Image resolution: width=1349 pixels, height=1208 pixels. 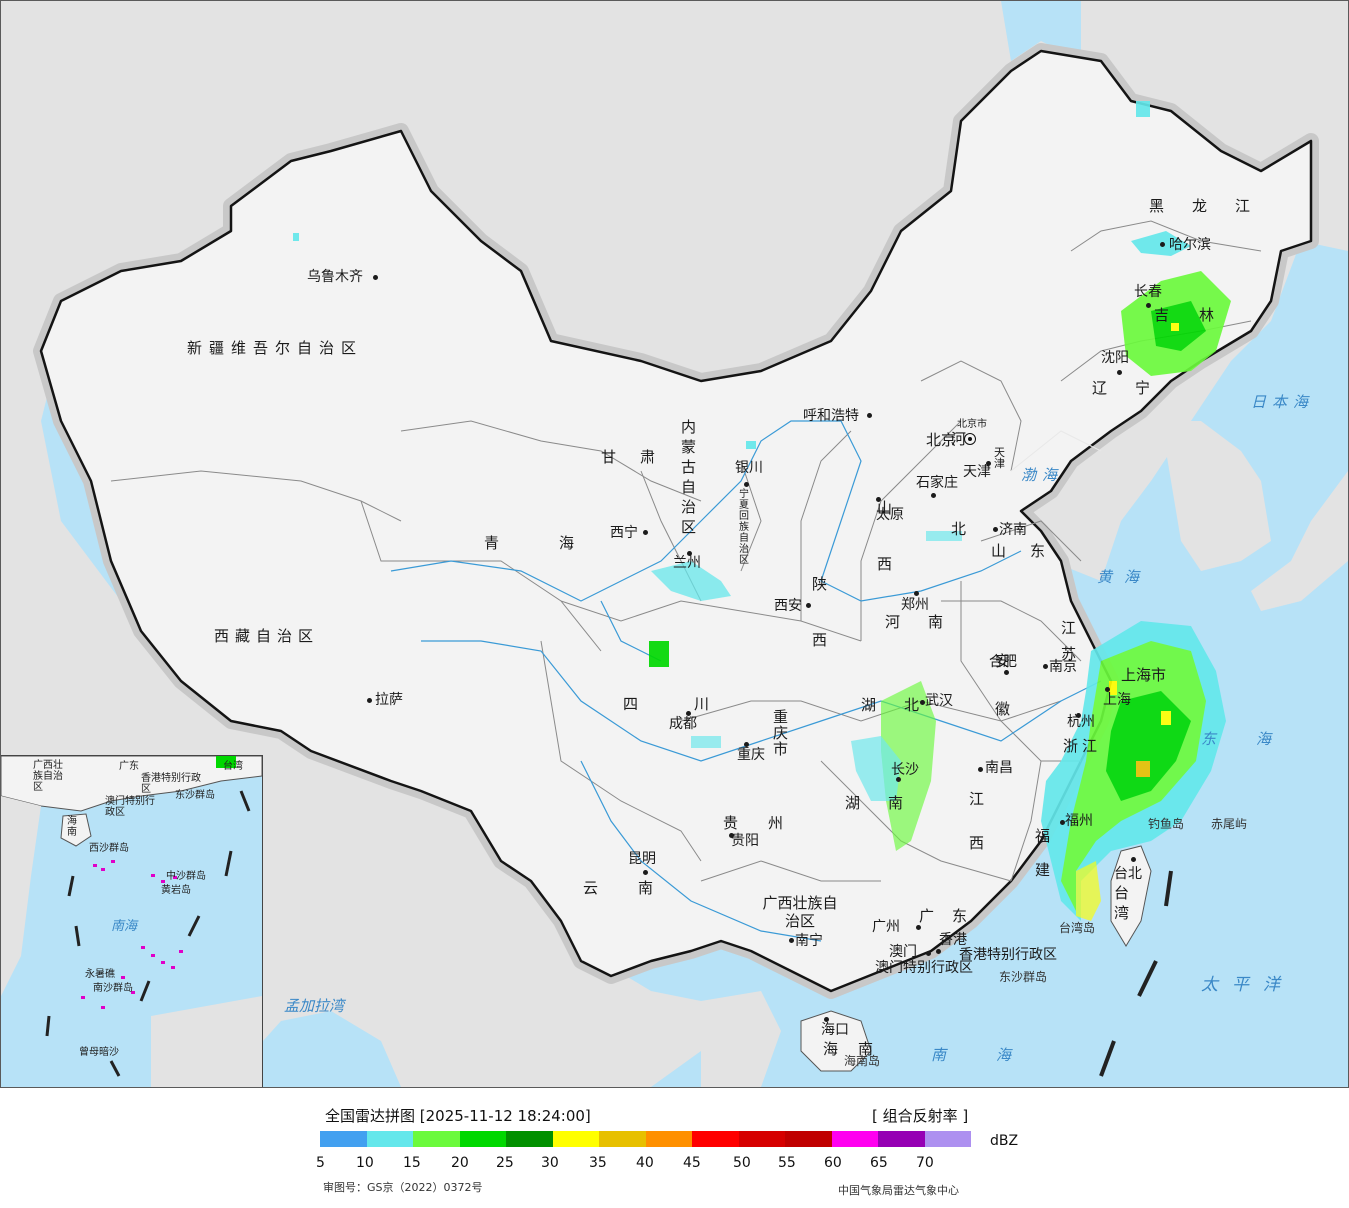 I want to click on inset-label-hainan: 海南, so click(x=72, y=827).